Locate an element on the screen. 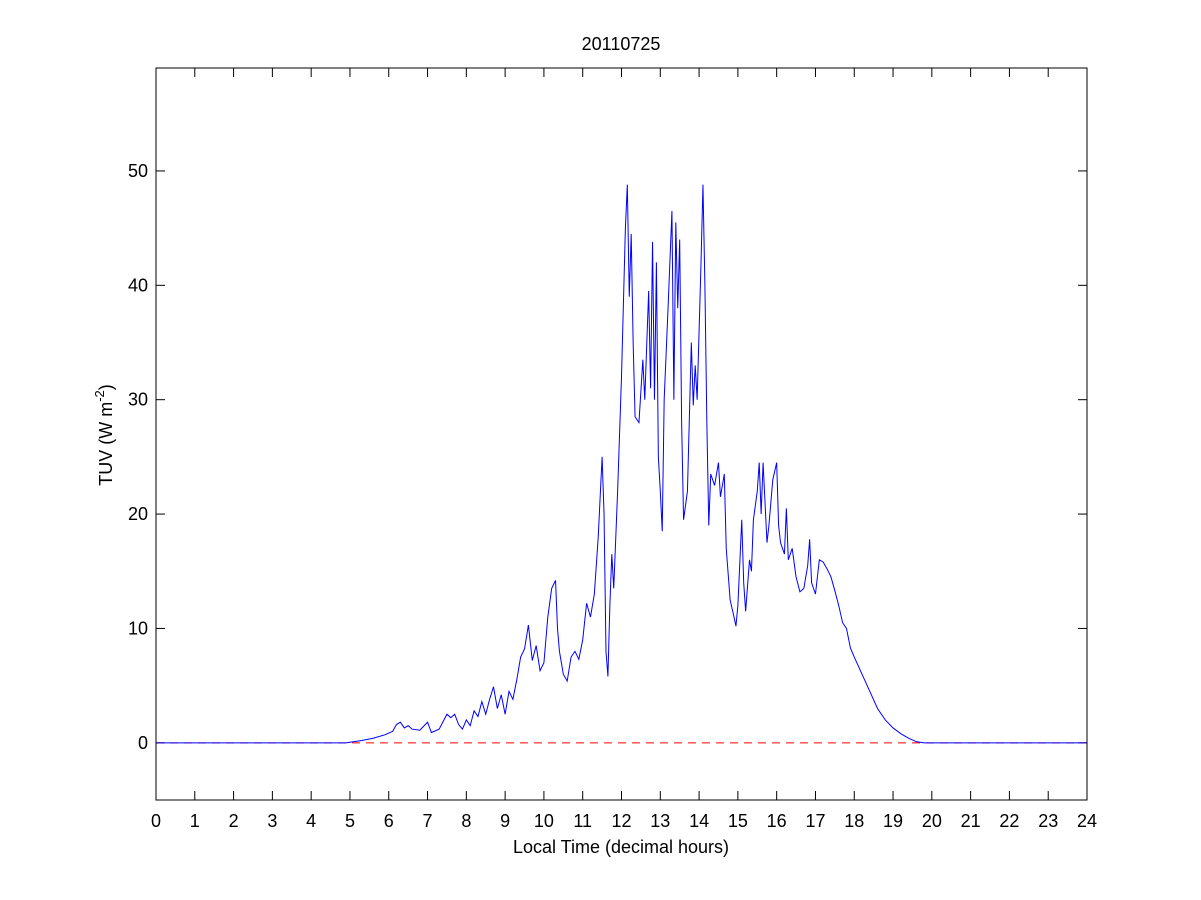  x-tick-label: 4 is located at coordinates (311, 821).